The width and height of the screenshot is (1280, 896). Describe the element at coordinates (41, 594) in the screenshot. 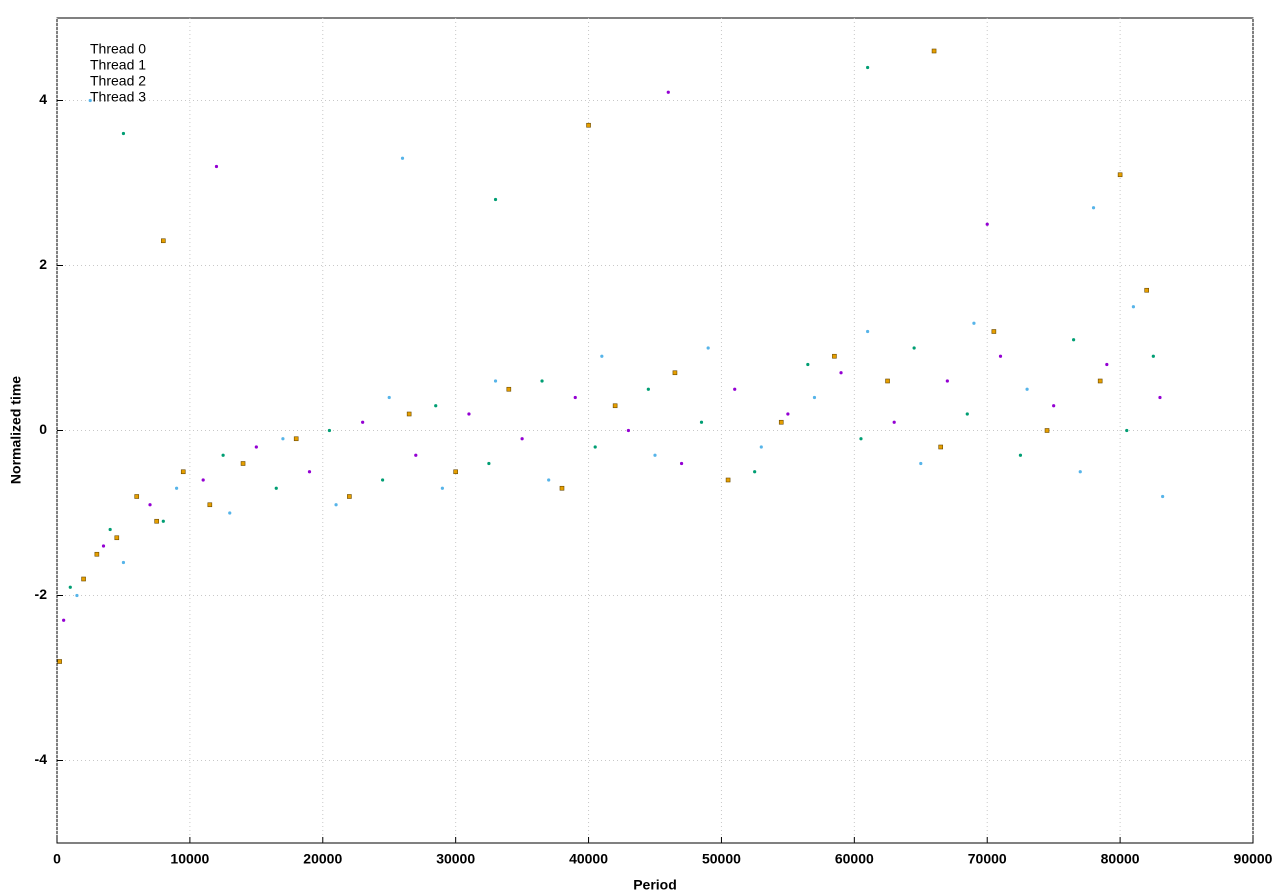

I see `y-tick-label: -2` at that location.